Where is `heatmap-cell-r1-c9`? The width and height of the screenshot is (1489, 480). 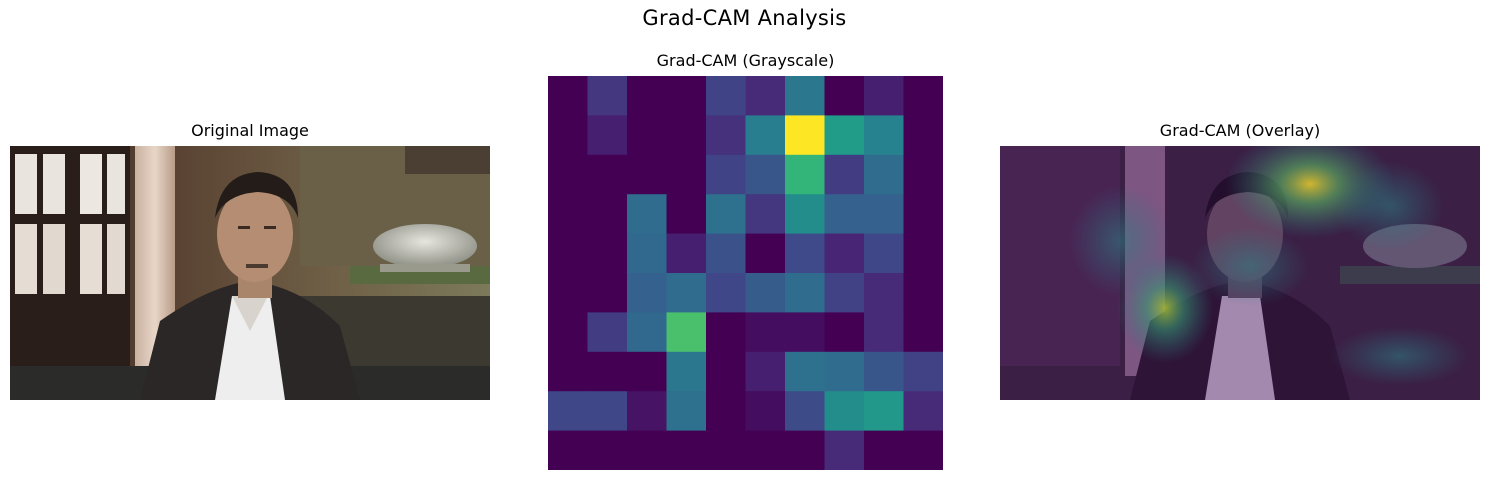
heatmap-cell-r1-c9 is located at coordinates (923, 135).